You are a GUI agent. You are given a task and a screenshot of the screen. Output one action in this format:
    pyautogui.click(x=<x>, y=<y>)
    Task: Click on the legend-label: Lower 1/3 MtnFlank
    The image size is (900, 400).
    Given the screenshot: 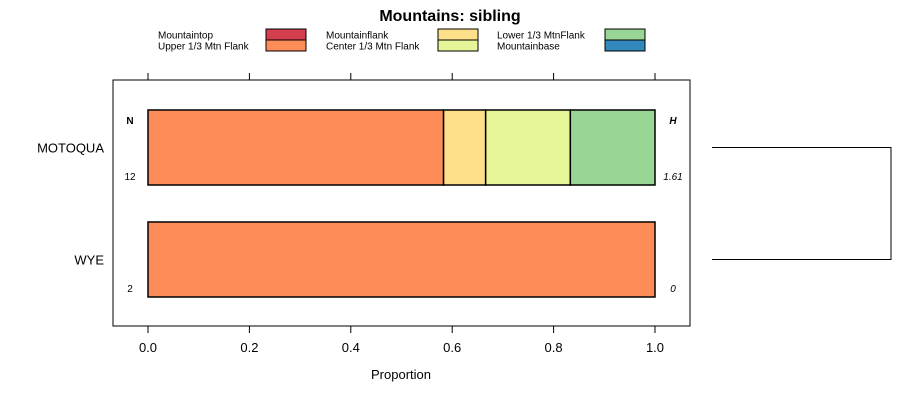 What is the action you would take?
    pyautogui.click(x=541, y=36)
    